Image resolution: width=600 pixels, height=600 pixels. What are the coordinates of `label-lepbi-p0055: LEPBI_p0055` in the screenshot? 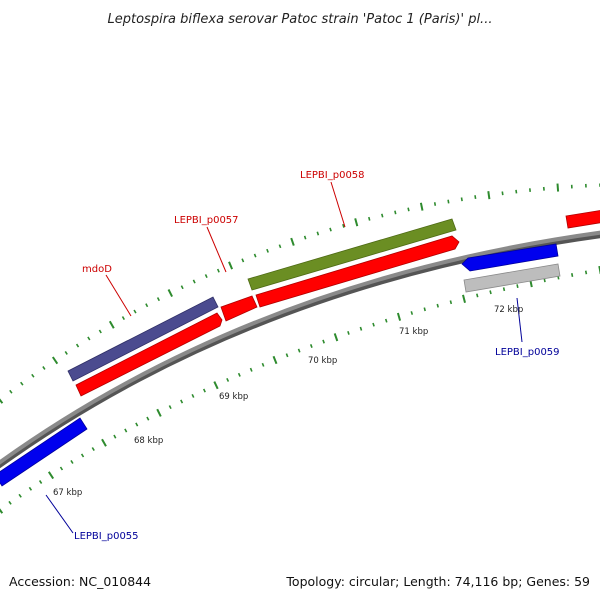 It's located at (106, 536).